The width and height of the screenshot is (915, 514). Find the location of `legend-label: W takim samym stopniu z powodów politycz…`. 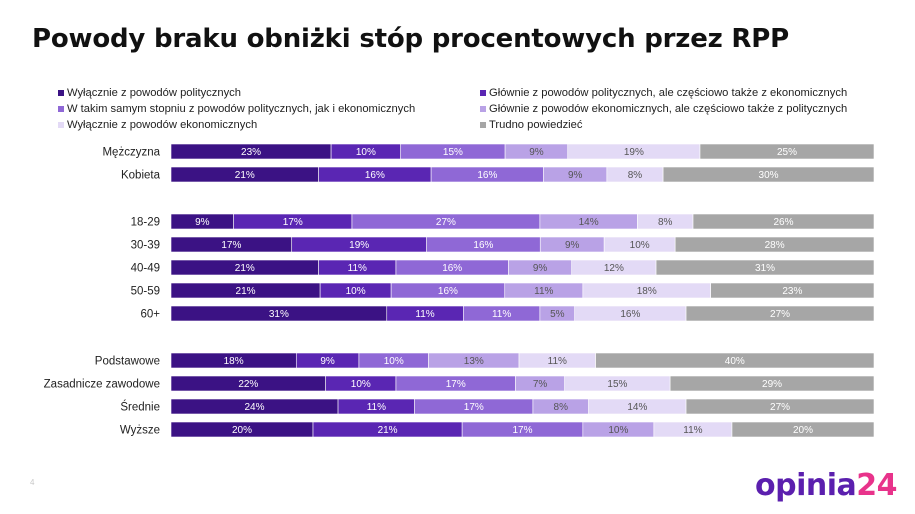

legend-label: W takim samym stopniu z powodów politycz… is located at coordinates (241, 108).